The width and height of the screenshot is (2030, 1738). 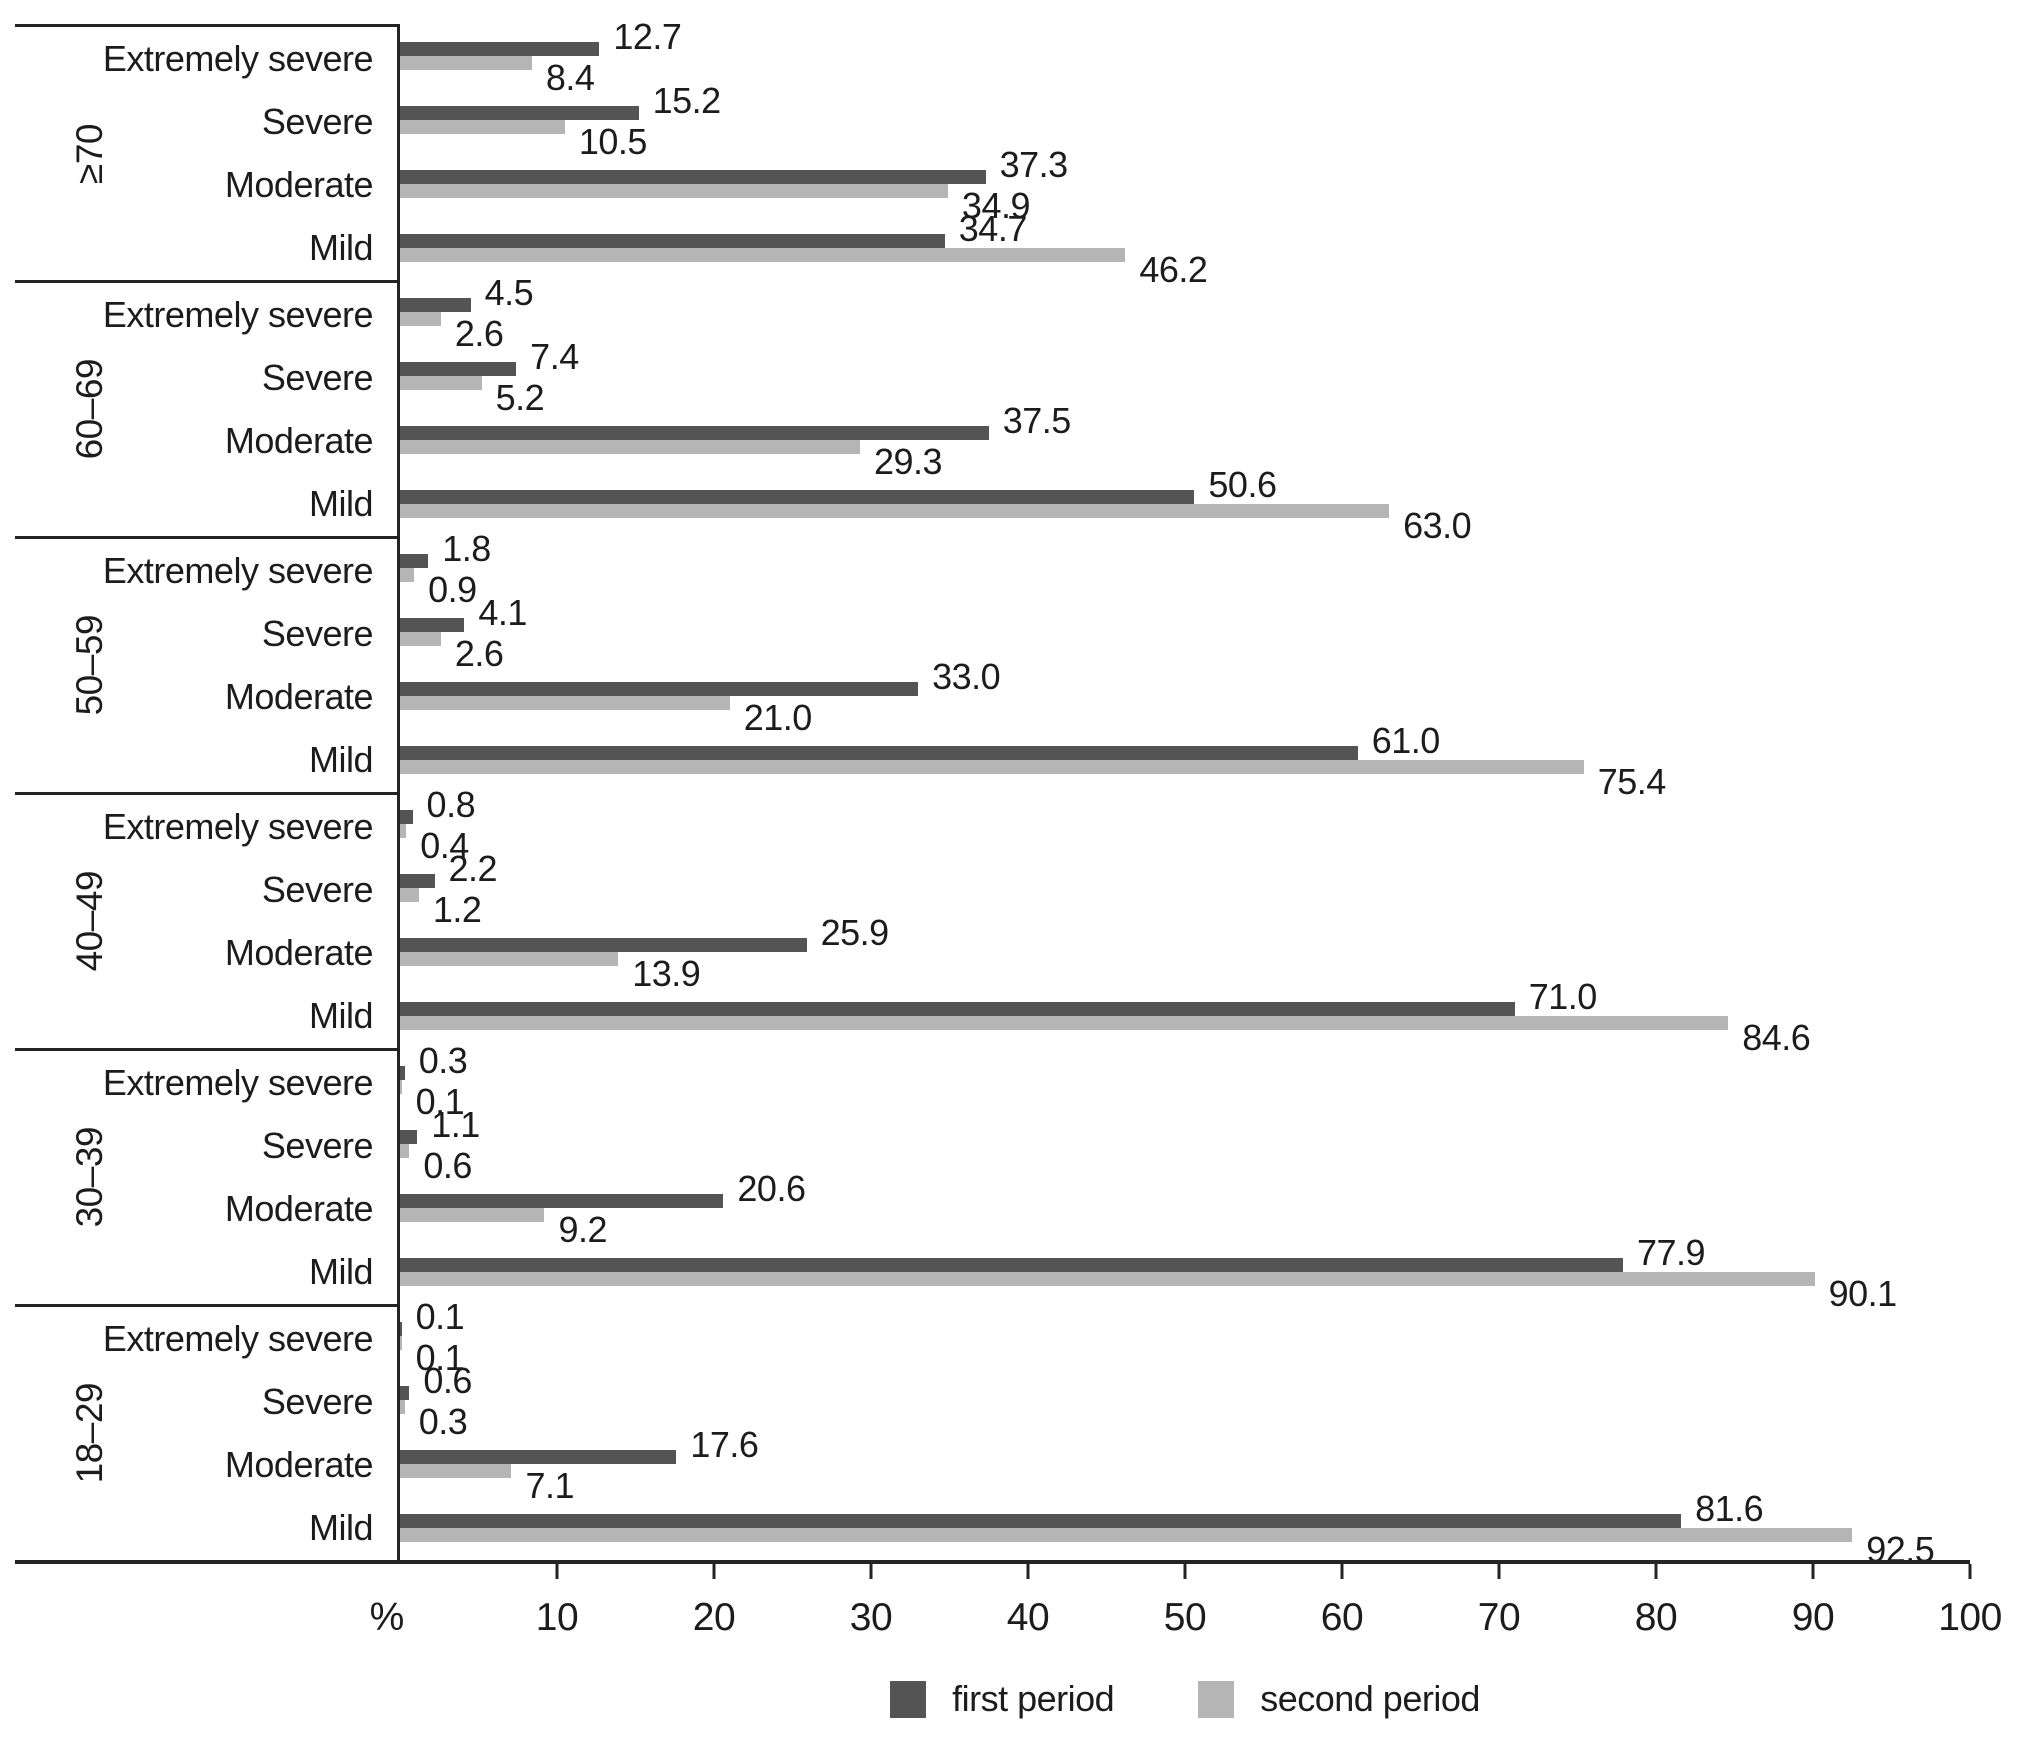 What do you see at coordinates (207, 1432) in the screenshot?
I see `group-label-panel: 18–29 Extremely severe Severe Moderate Mild` at bounding box center [207, 1432].